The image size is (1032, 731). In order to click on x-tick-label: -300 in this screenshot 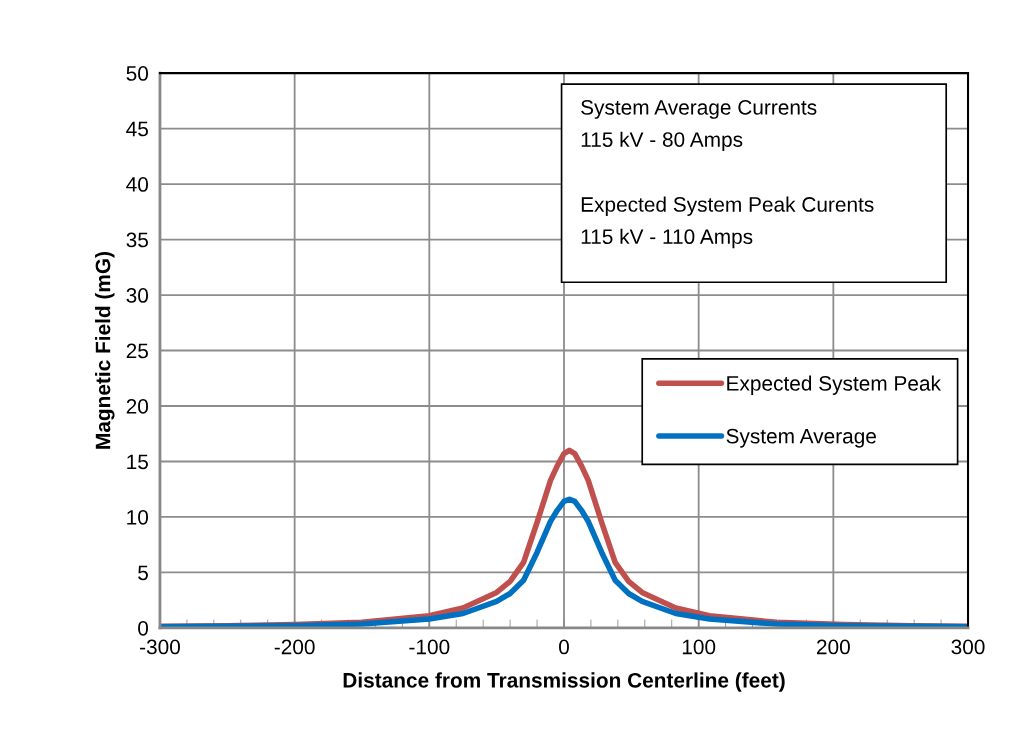, I will do `click(160, 647)`.